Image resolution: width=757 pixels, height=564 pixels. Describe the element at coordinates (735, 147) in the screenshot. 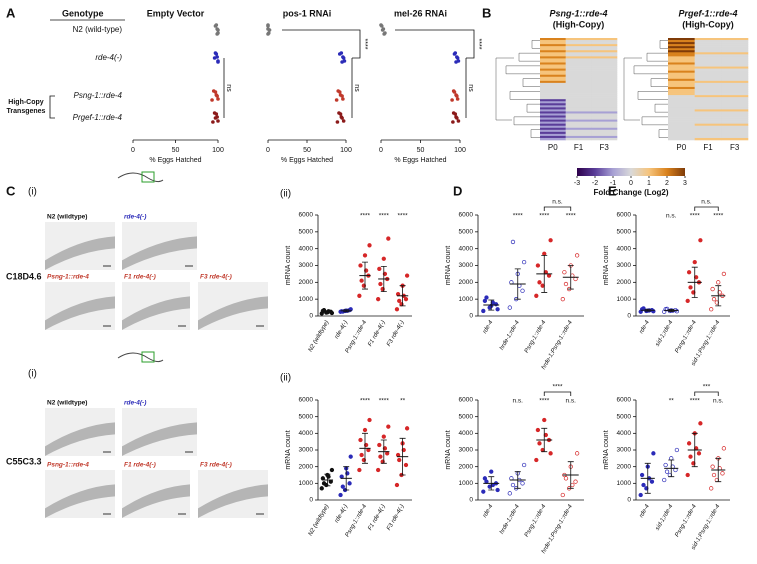

I see `column-label: F3` at that location.